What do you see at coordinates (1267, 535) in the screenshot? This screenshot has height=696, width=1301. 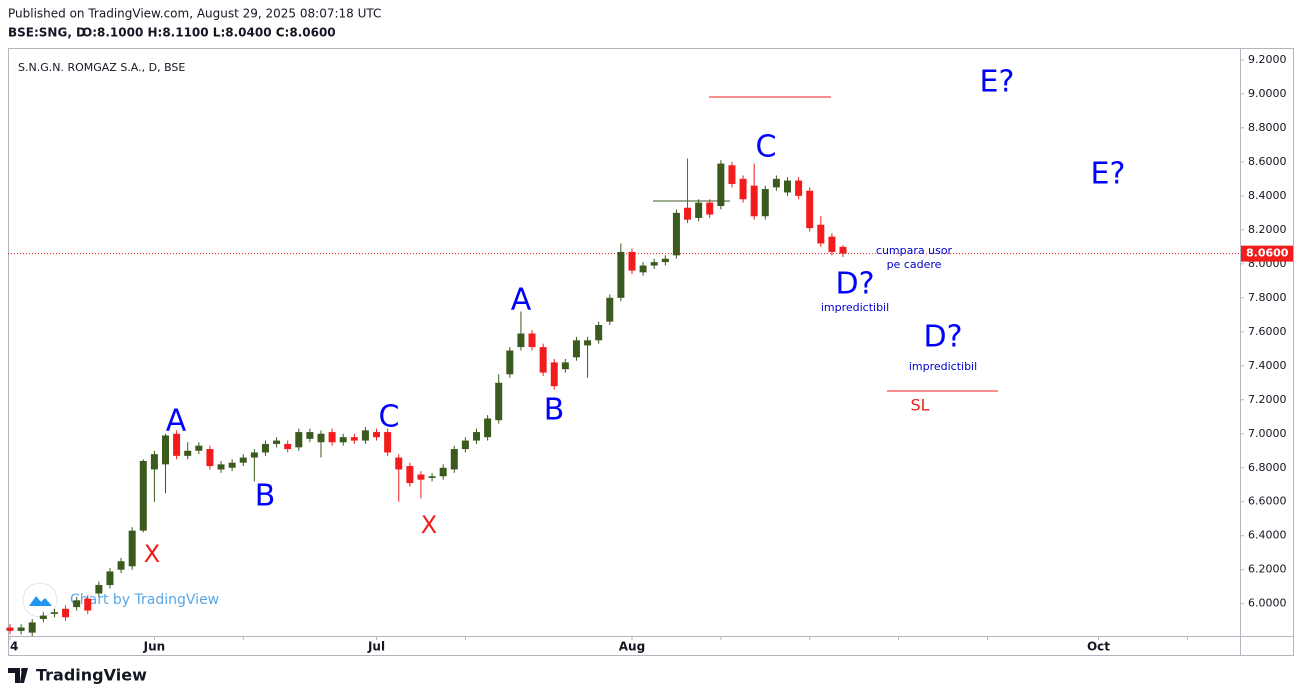 I see `y-tick-label: 6.4000` at bounding box center [1267, 535].